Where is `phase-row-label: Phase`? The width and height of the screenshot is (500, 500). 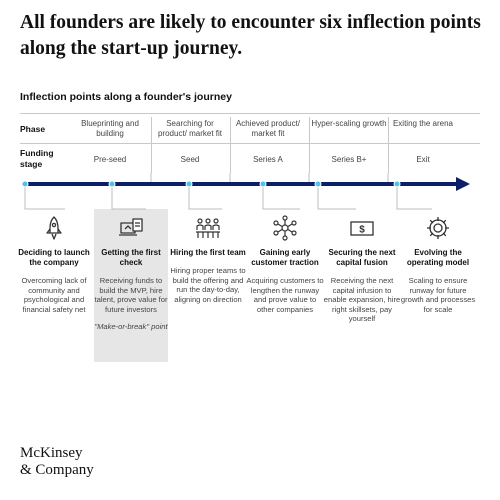
phase-row-label: Phase is located at coordinates (33, 129).